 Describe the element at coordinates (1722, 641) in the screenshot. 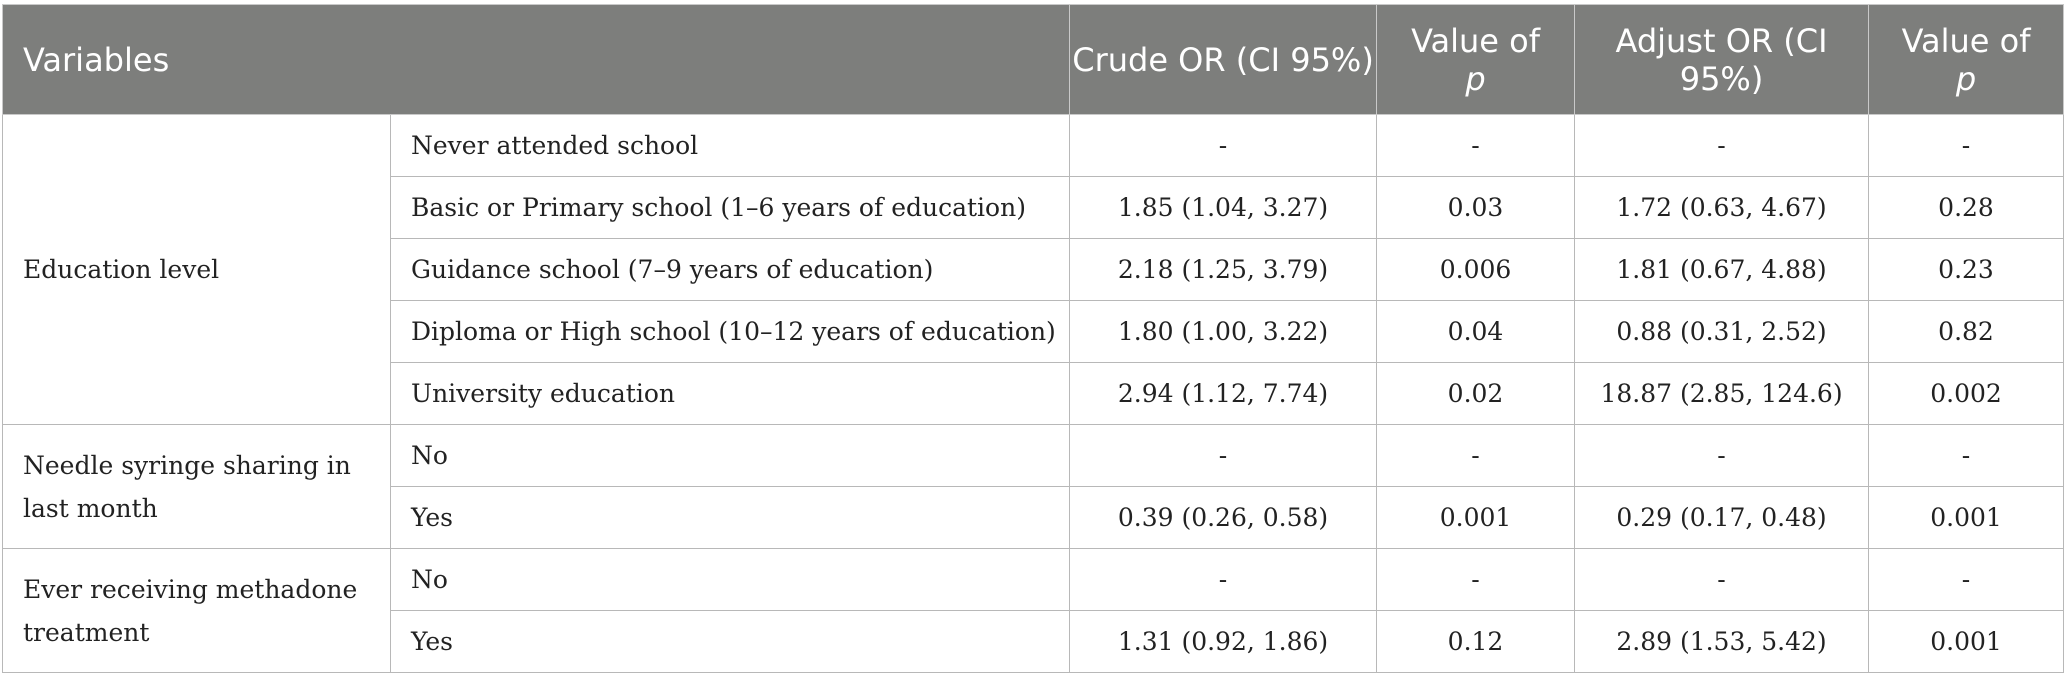

I see `adjust-or-cell: 2.89 (1.53, 5.42)` at that location.